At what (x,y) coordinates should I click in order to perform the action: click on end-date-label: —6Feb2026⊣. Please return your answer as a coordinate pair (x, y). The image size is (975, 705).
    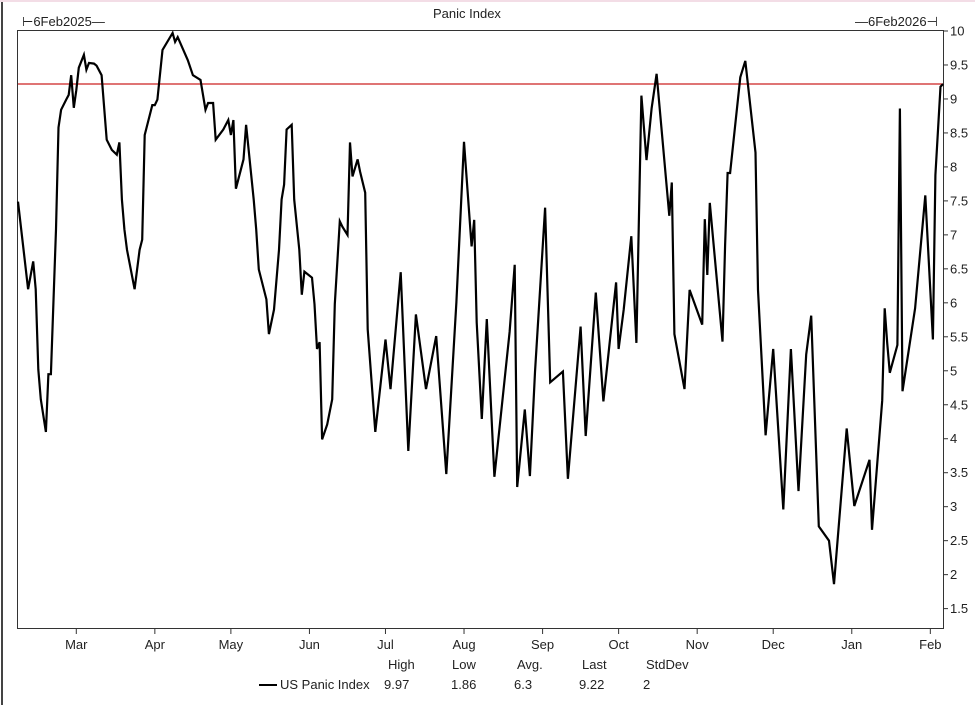
    Looking at the image, I should click on (896, 22).